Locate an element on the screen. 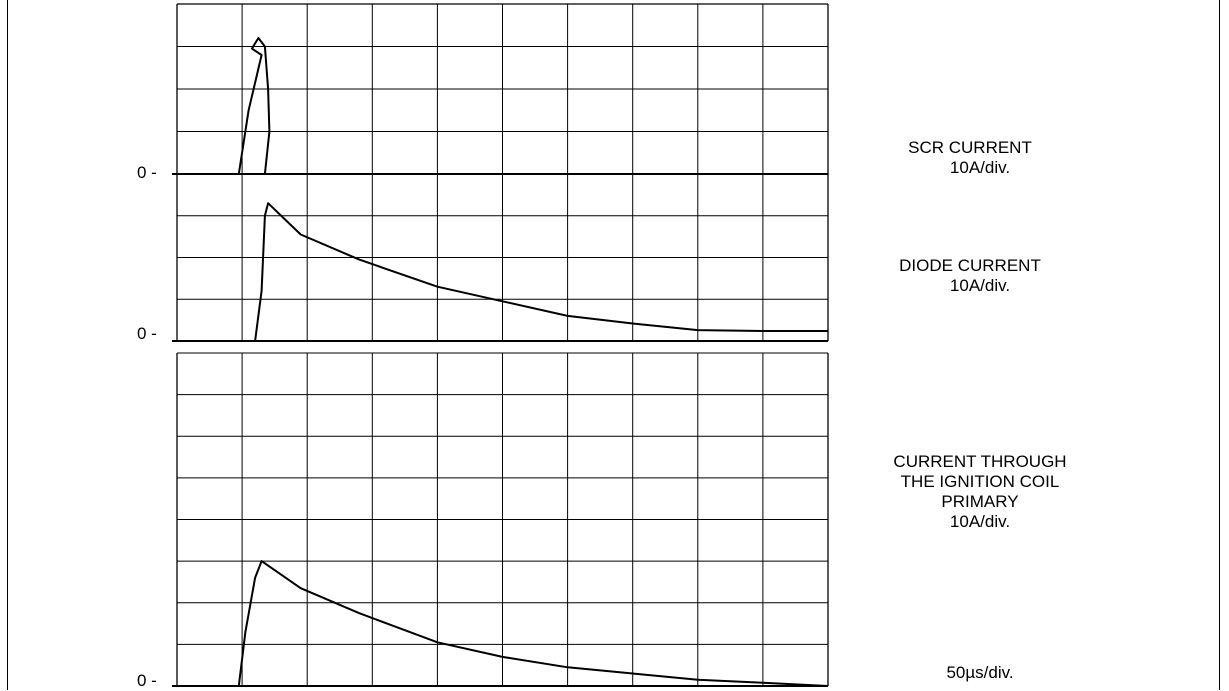 Image resolution: width=1229 pixels, height=691 pixels. coil-current-title-line3: PRIMARY is located at coordinates (980, 501).